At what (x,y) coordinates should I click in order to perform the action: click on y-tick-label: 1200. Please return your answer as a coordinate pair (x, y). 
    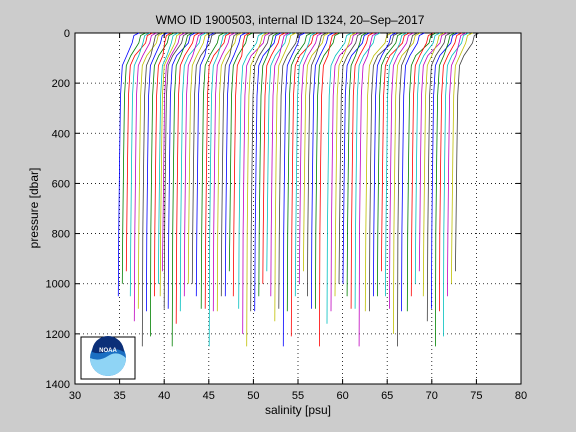
    Looking at the image, I should click on (58, 335).